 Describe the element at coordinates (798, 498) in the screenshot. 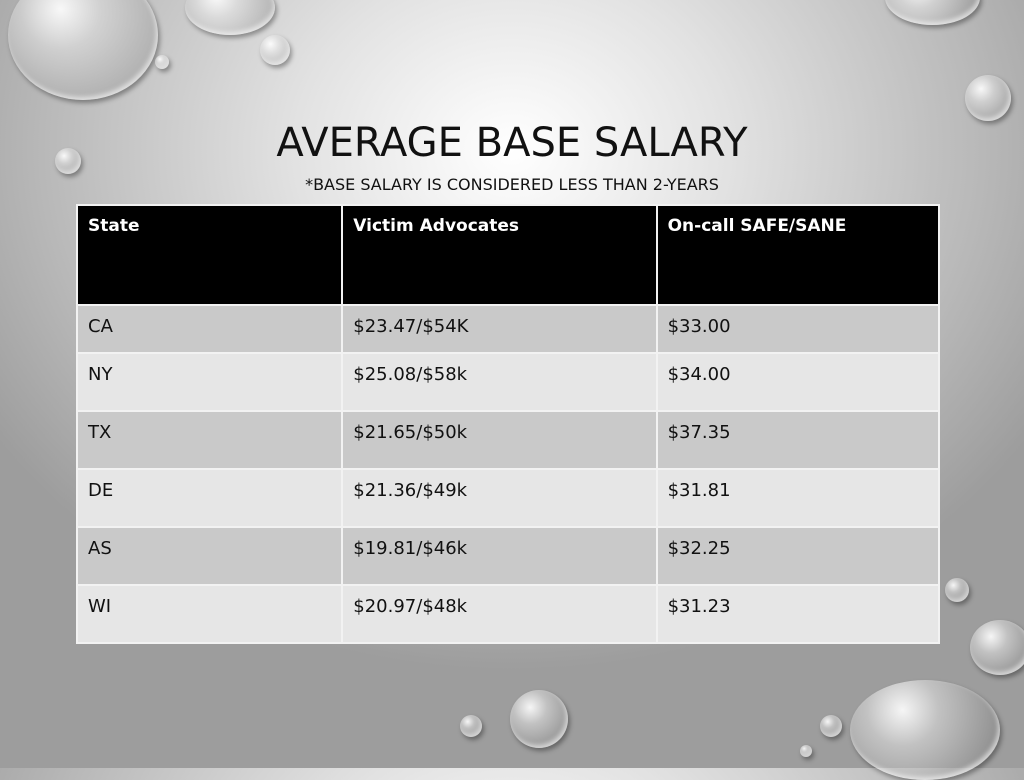

I see `cell-on-call: $31.81` at that location.